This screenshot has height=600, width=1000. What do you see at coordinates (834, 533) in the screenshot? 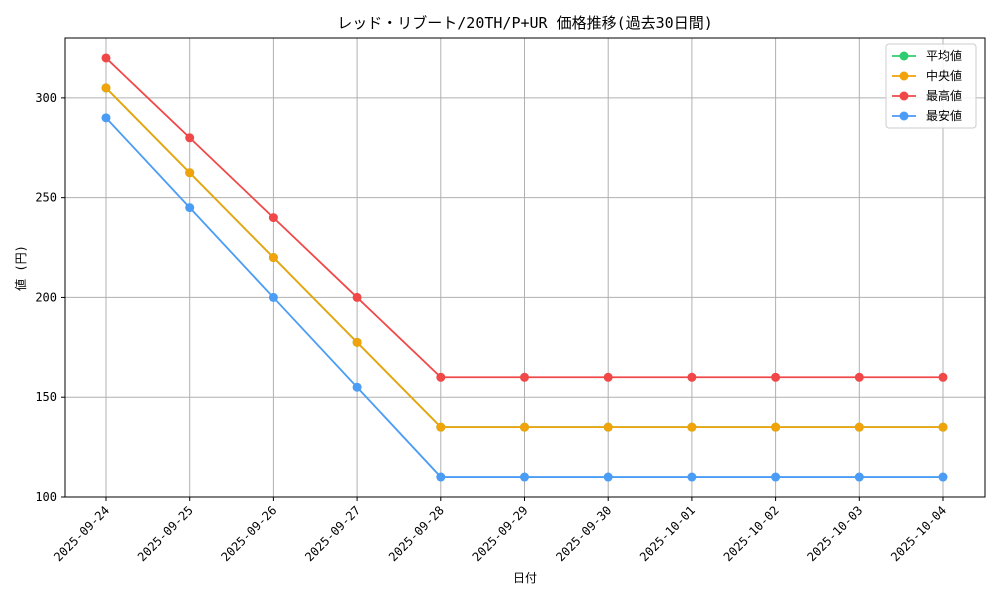
I see `x-tick-label: 2025-10-03` at bounding box center [834, 533].